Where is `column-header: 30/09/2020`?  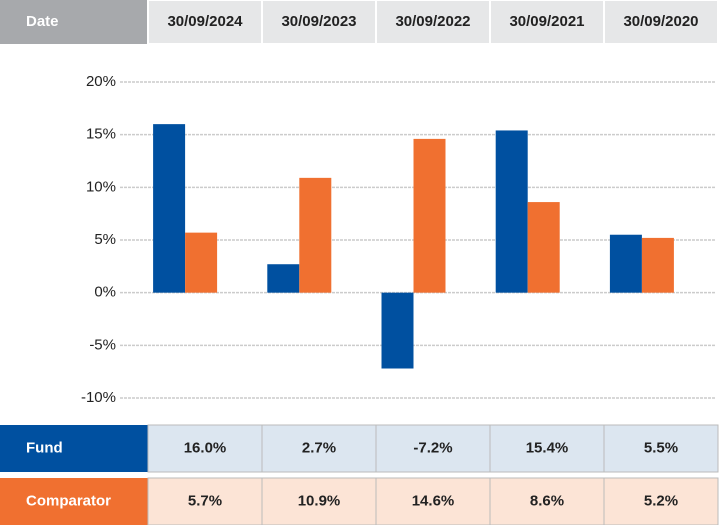
column-header: 30/09/2020 is located at coordinates (660, 21).